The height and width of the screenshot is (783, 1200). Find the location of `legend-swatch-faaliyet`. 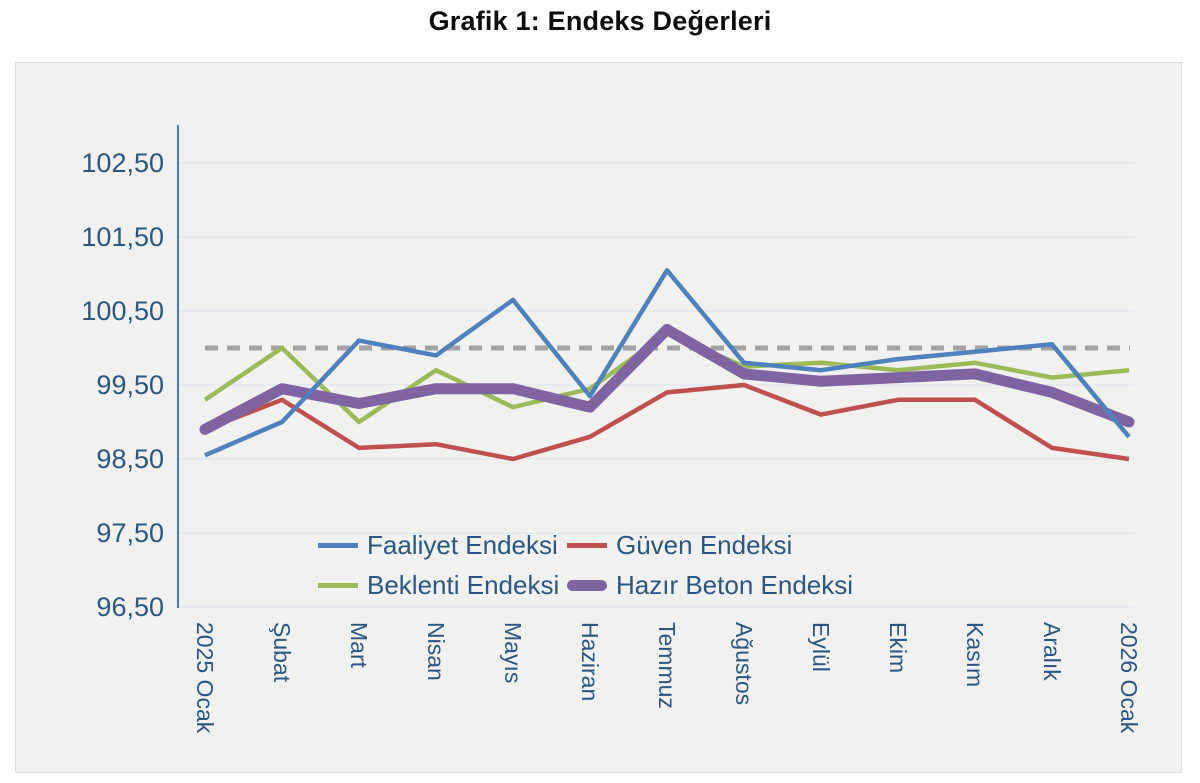

legend-swatch-faaliyet is located at coordinates (338, 545).